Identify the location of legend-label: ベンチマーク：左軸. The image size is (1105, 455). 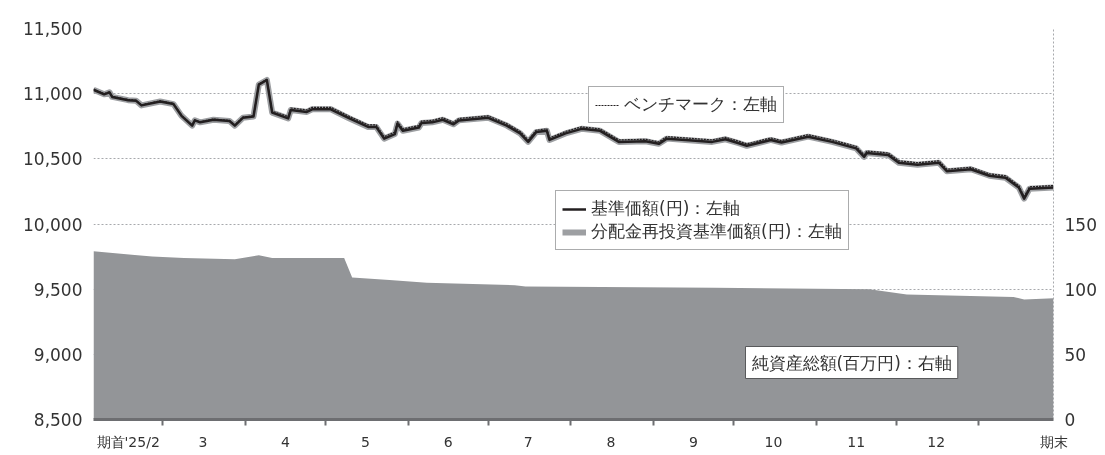
(700, 104).